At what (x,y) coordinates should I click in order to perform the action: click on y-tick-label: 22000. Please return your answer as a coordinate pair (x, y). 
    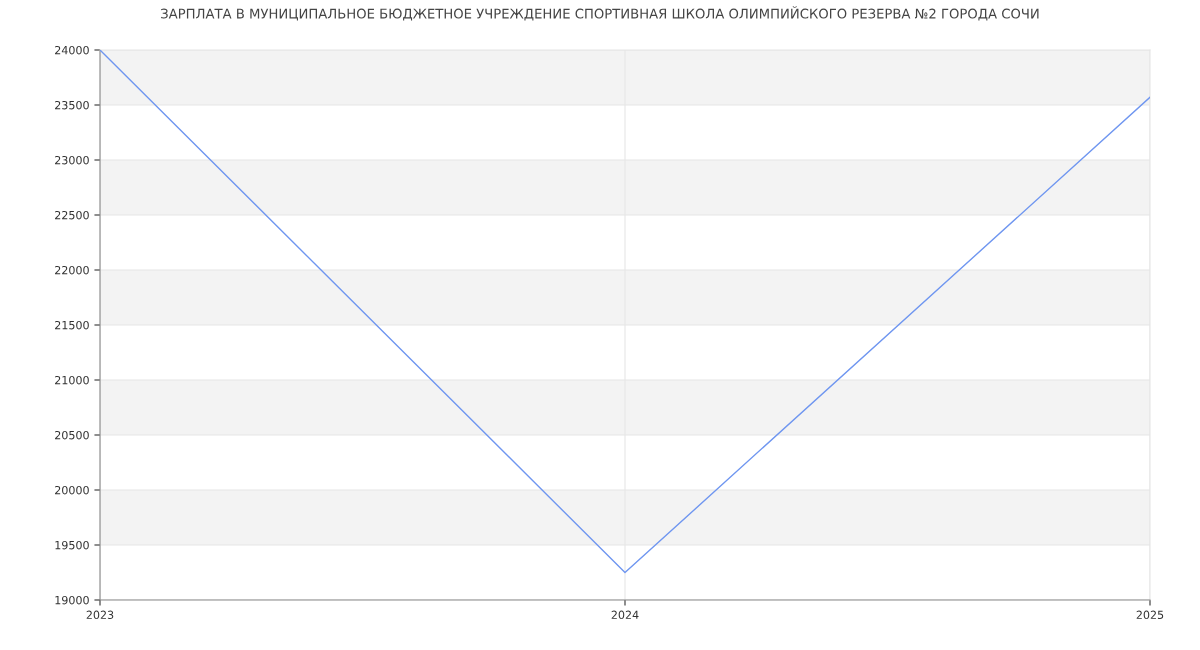
    Looking at the image, I should click on (72, 270).